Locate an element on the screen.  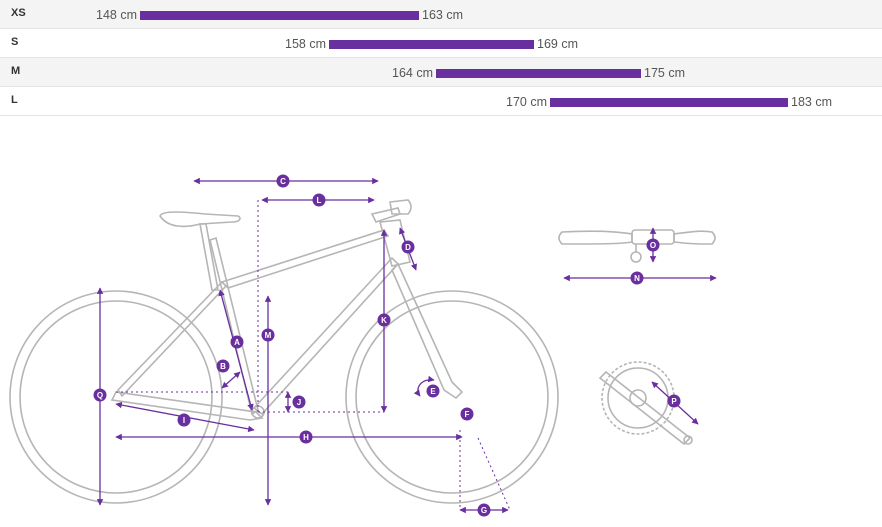
svg-text: K is located at coordinates (384, 320).